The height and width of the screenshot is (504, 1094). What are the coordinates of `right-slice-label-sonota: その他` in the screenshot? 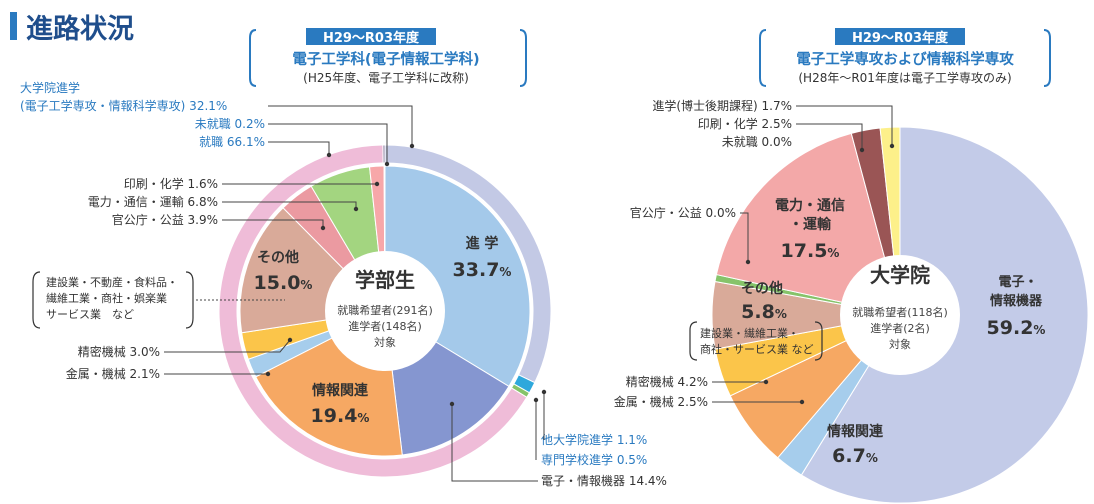 It's located at (762, 288).